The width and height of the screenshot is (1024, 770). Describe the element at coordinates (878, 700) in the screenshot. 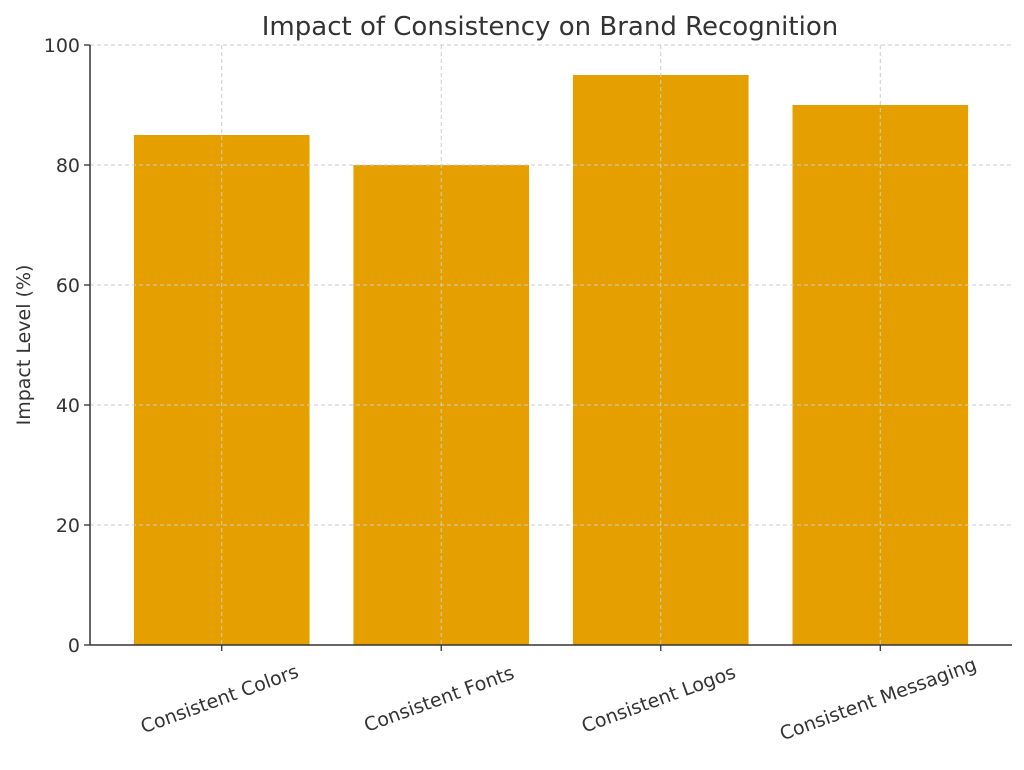

I see `x-tick-label: Consistent Messaging` at that location.